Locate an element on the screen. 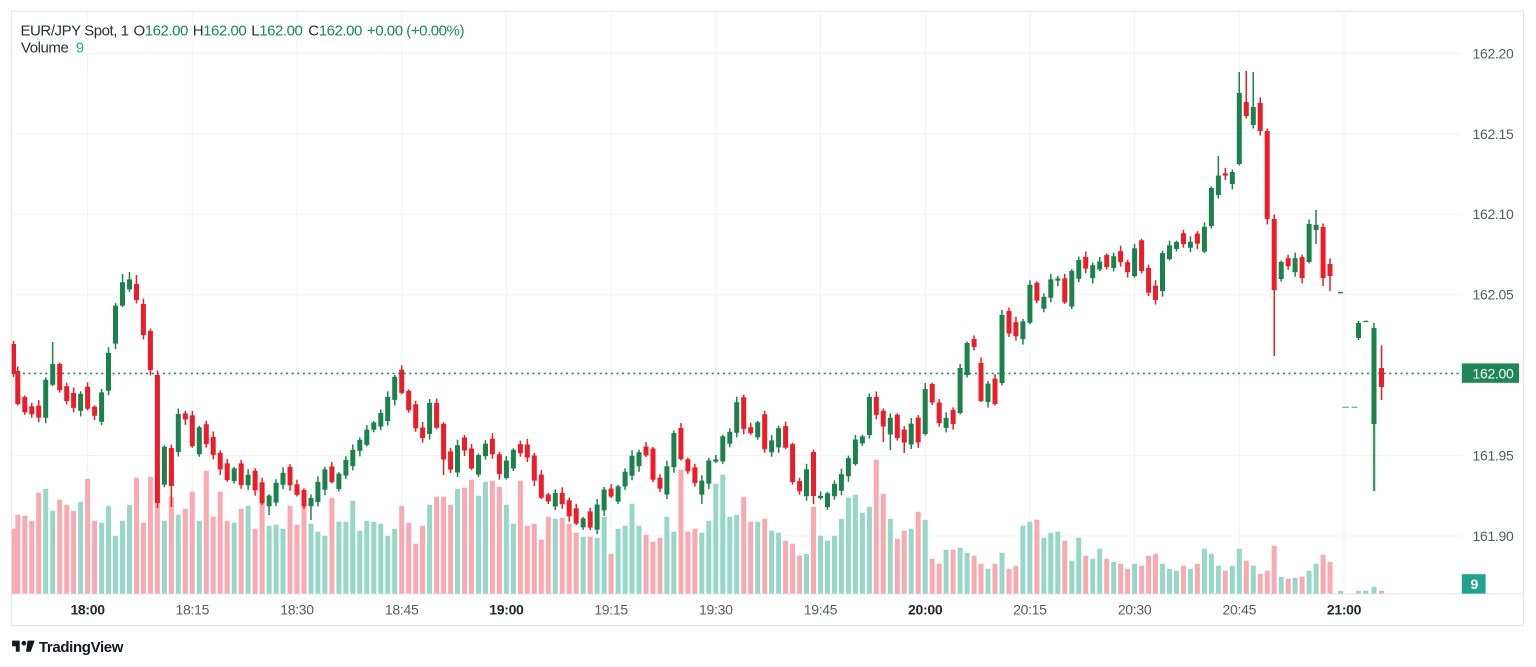 Image resolution: width=1536 pixels, height=667 pixels. svg-text: 18:15 is located at coordinates (193, 610).